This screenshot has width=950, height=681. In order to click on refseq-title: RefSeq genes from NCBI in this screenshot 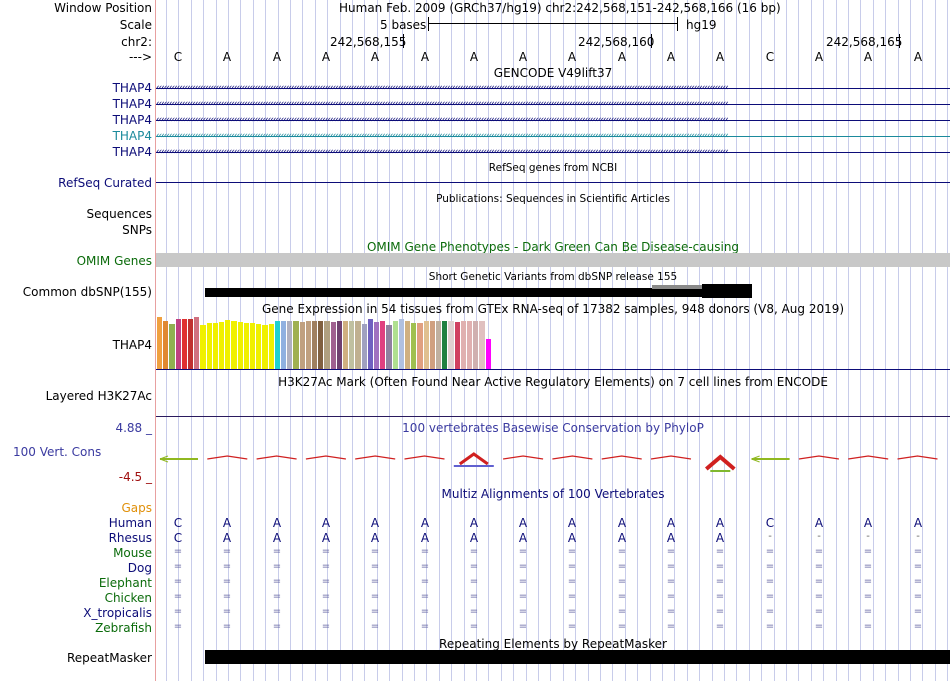, I will do `click(553, 168)`.